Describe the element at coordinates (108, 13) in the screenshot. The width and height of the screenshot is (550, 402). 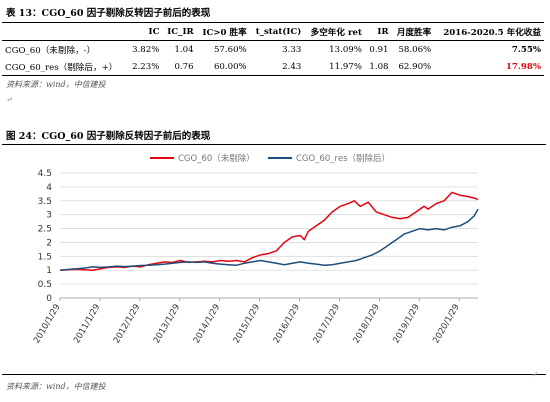
I see `table-caption: 表 13：CGO_60 因子剔除反转因子前后的表现` at that location.